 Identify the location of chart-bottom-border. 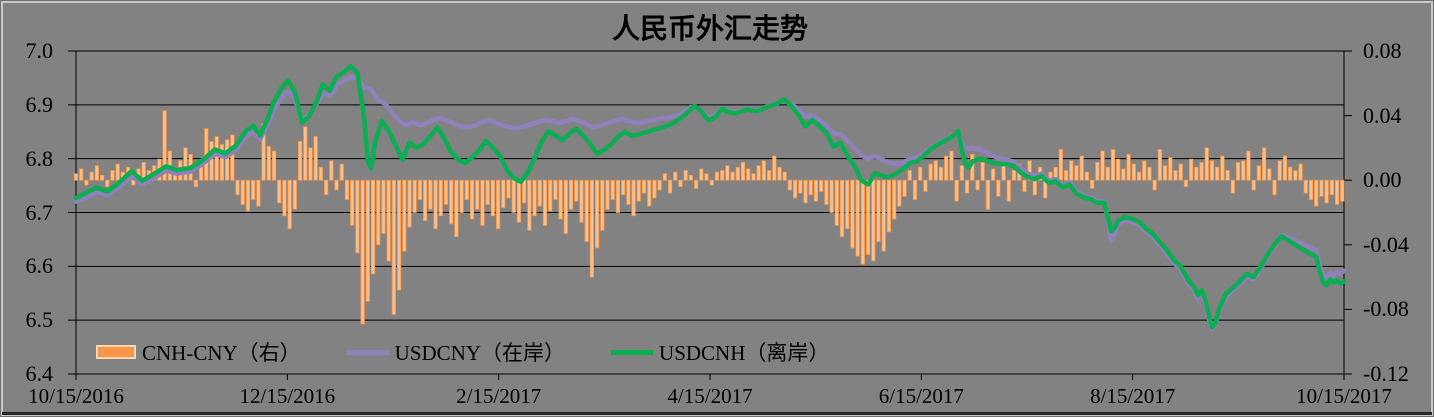
(717, 413).